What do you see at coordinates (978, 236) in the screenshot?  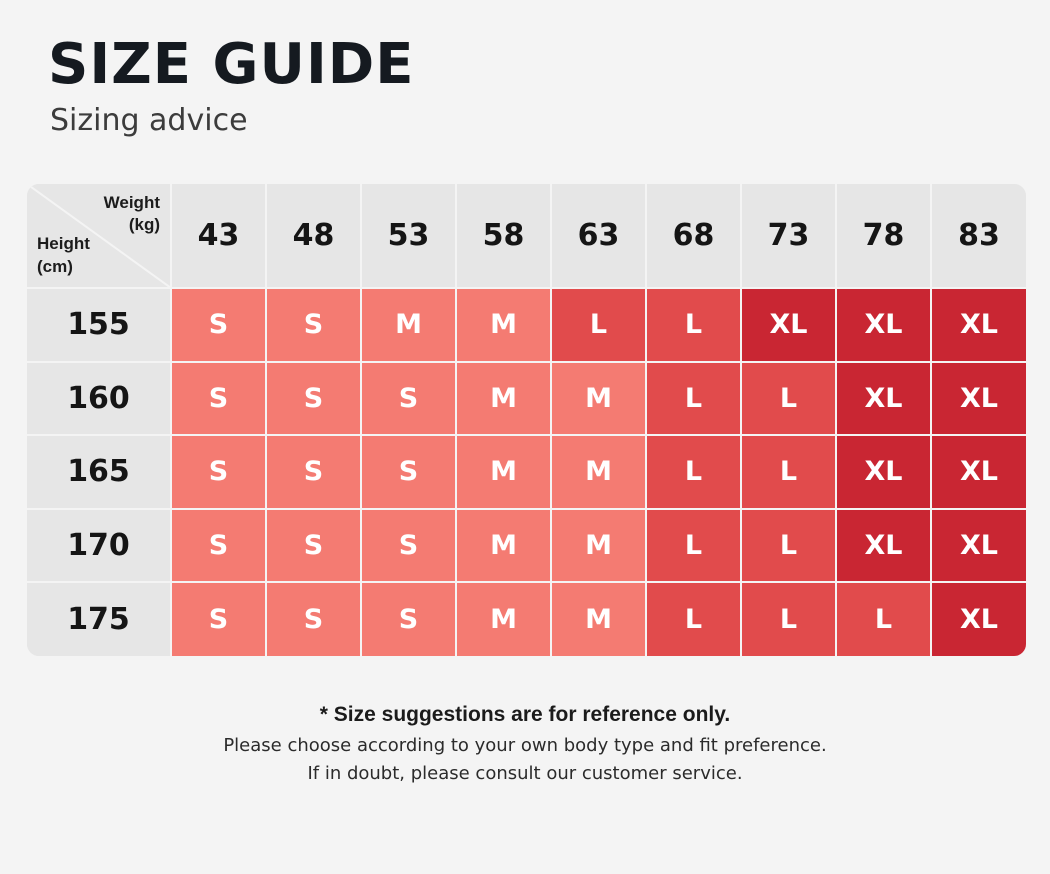 I see `weight-header-8: 83` at bounding box center [978, 236].